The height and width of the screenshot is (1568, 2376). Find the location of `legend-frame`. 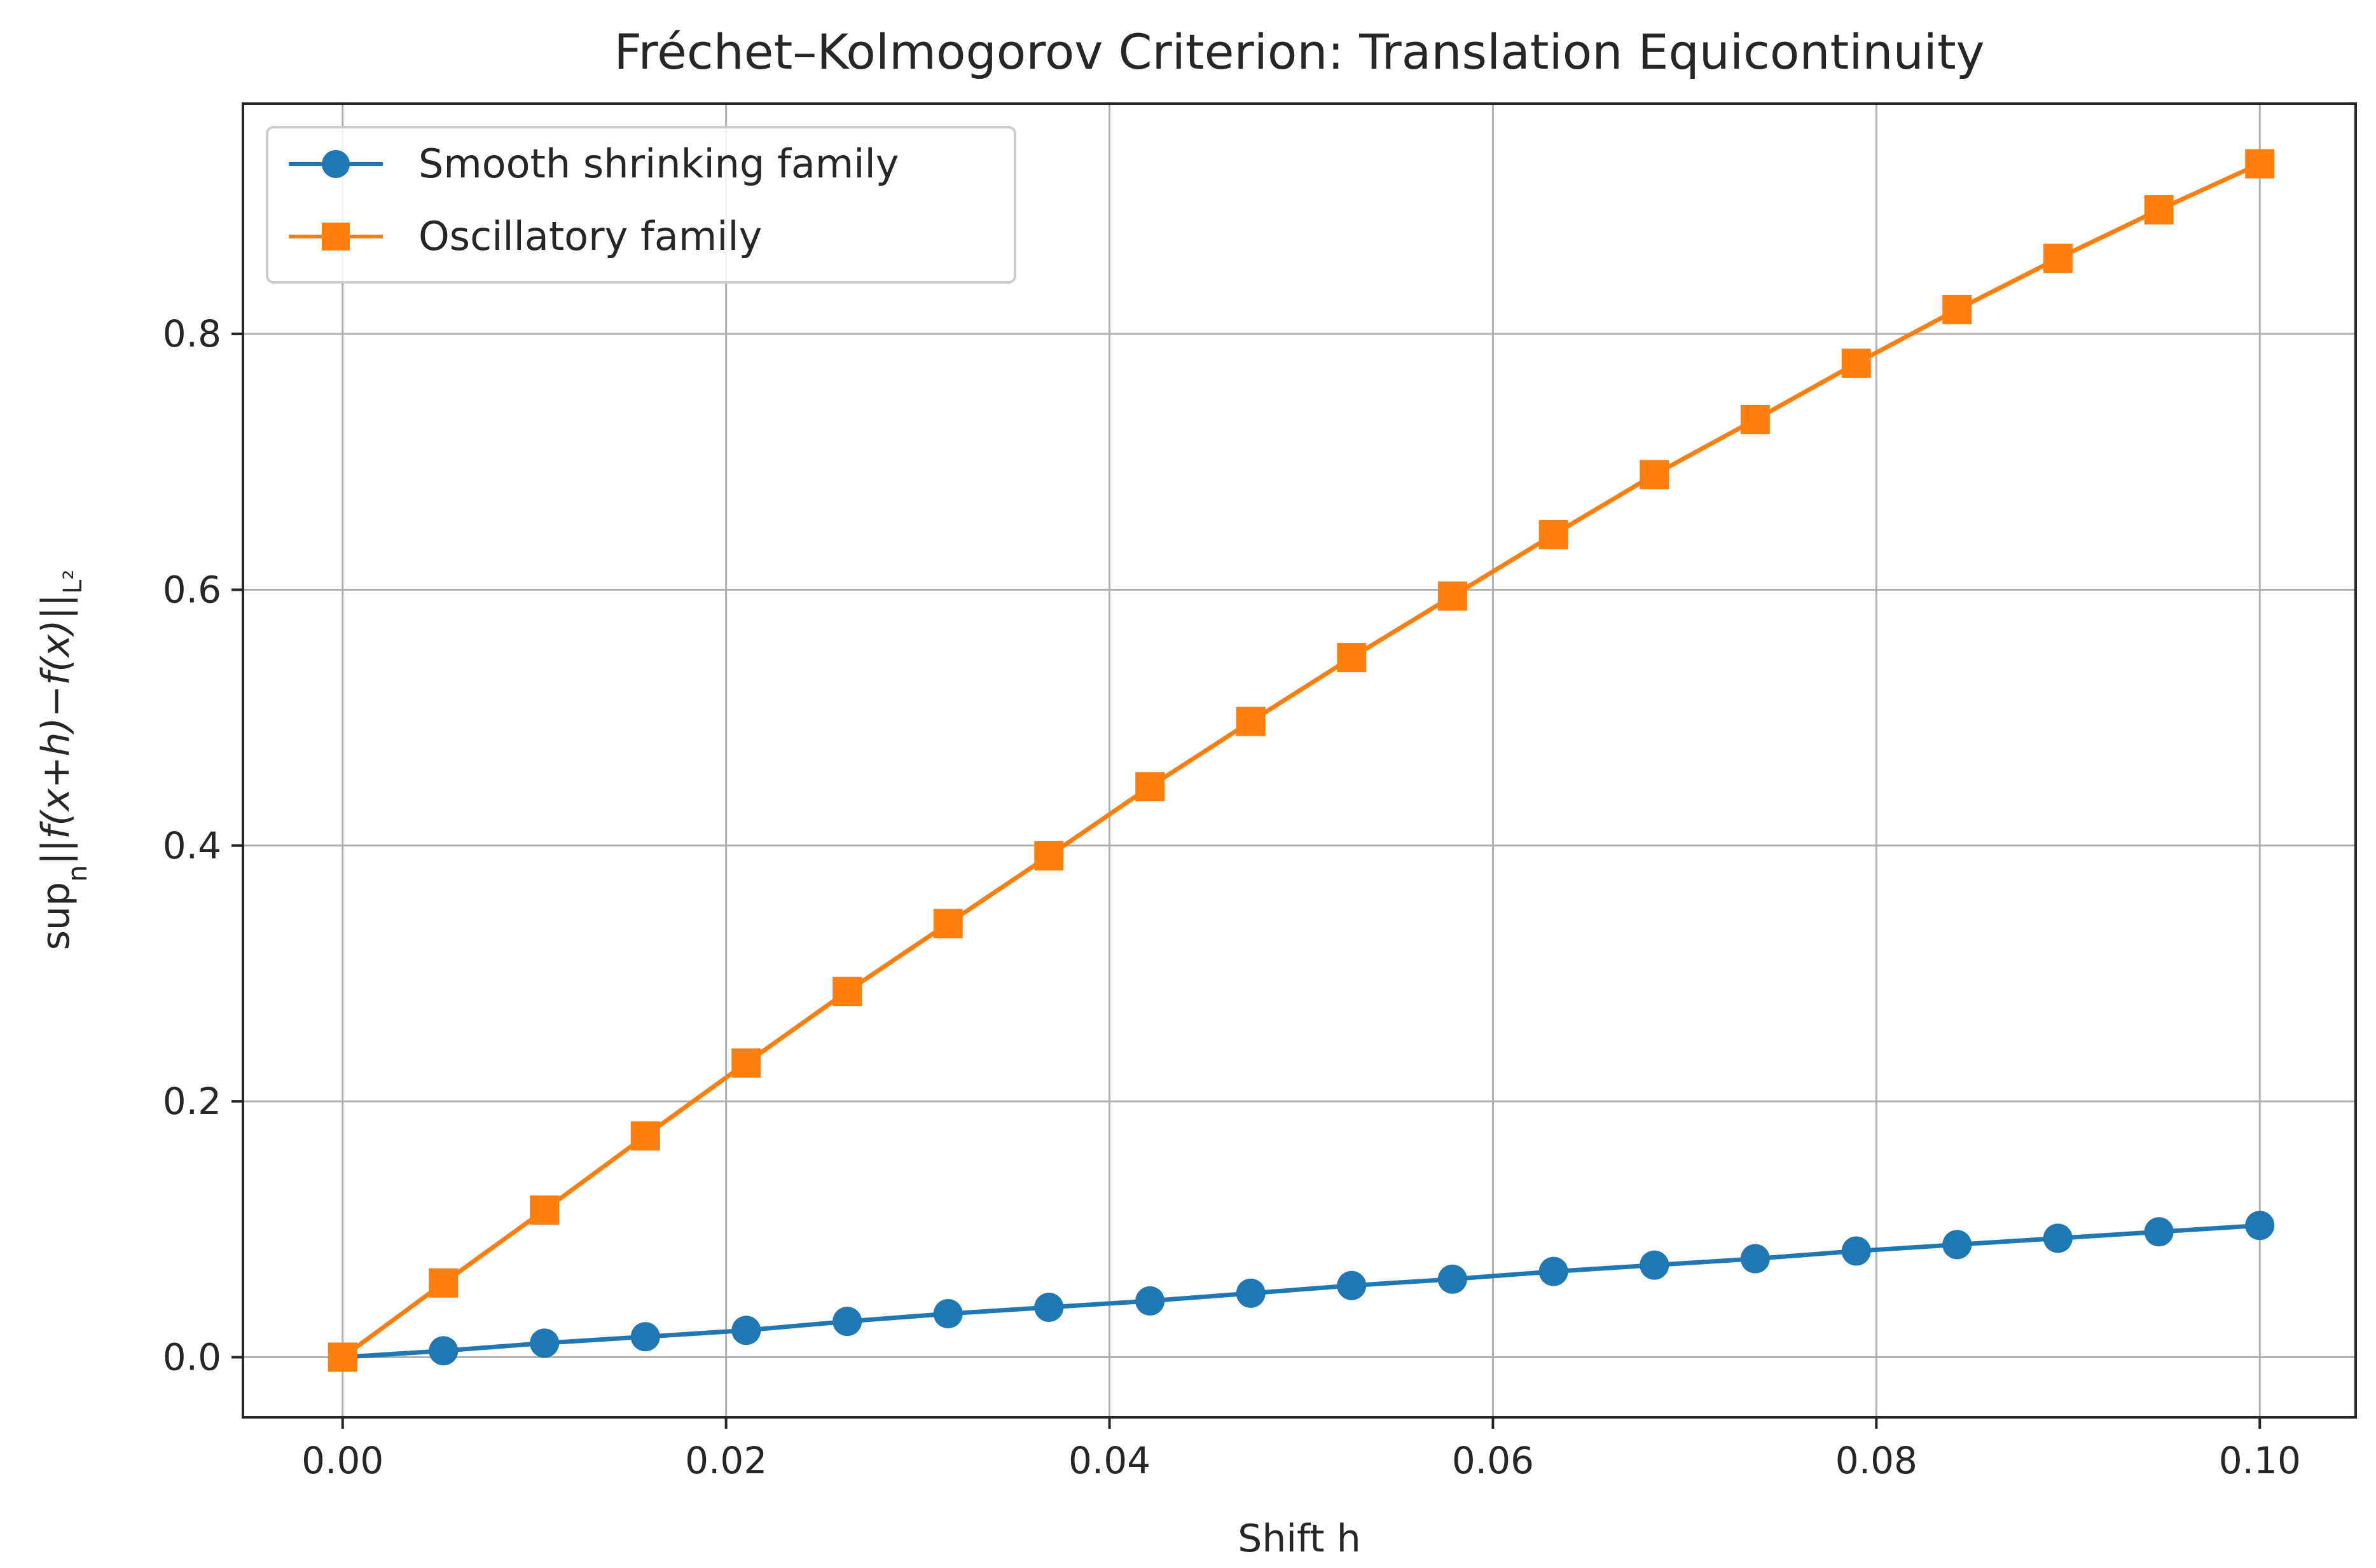

legend-frame is located at coordinates (641, 205).